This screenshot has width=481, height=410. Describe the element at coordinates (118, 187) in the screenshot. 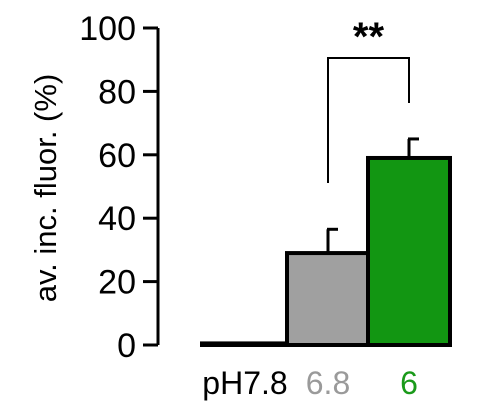

I see `y-ticks: 0 20 40 60 80 100` at that location.